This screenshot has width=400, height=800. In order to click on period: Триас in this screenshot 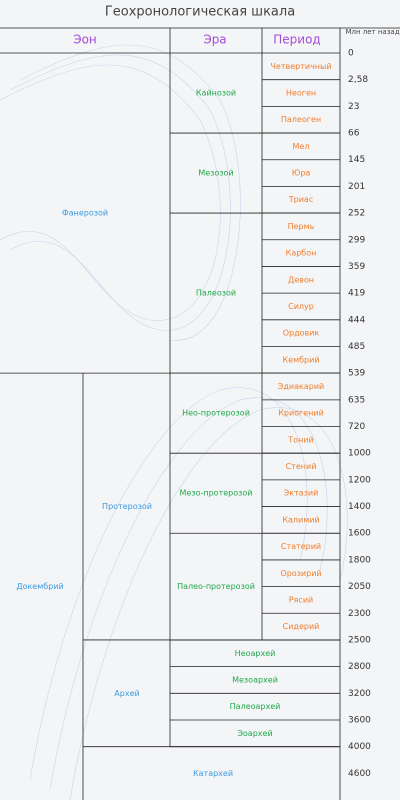, I will do `click(300, 199)`.